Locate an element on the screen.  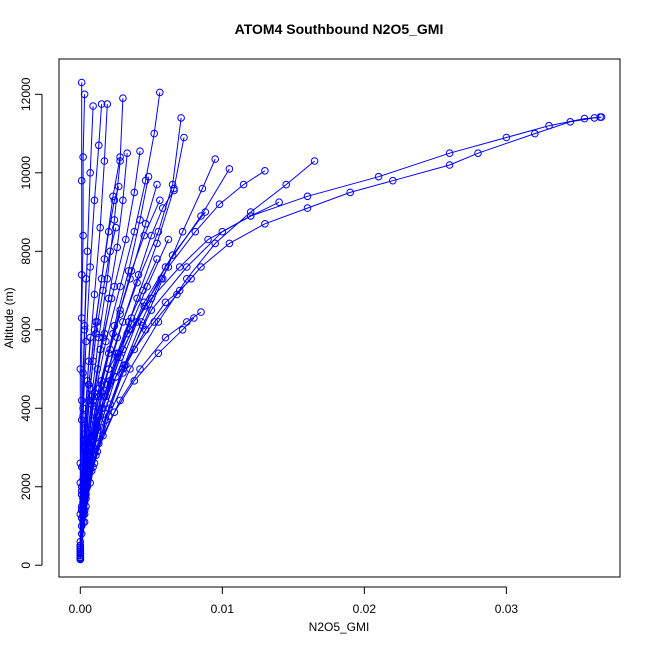
x-tick-label: 0.02 is located at coordinates (365, 609).